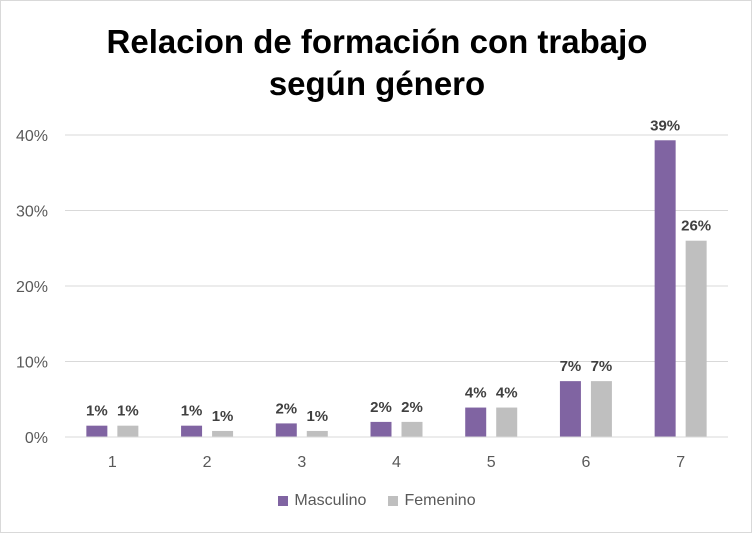 The height and width of the screenshot is (533, 752). I want to click on data-label: 39%, so click(665, 125).